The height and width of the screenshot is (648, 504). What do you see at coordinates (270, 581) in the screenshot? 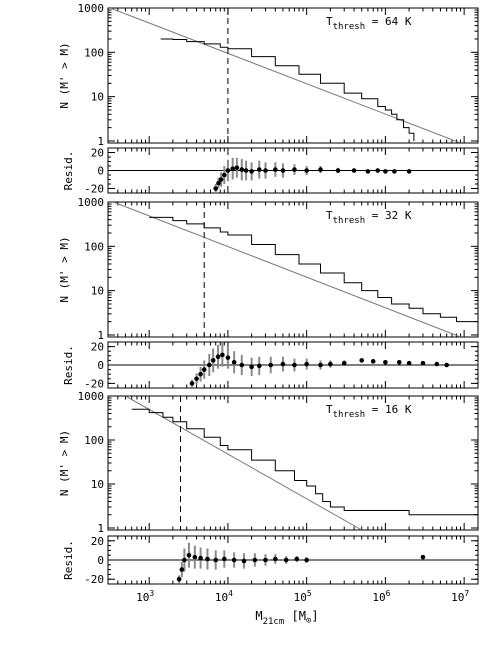
I see `panel-6: -20 0 20 Resid. 10³ 10⁴ 10⁵ 10⁶ 10⁷ M21cm [M⊙]` at bounding box center [270, 581].